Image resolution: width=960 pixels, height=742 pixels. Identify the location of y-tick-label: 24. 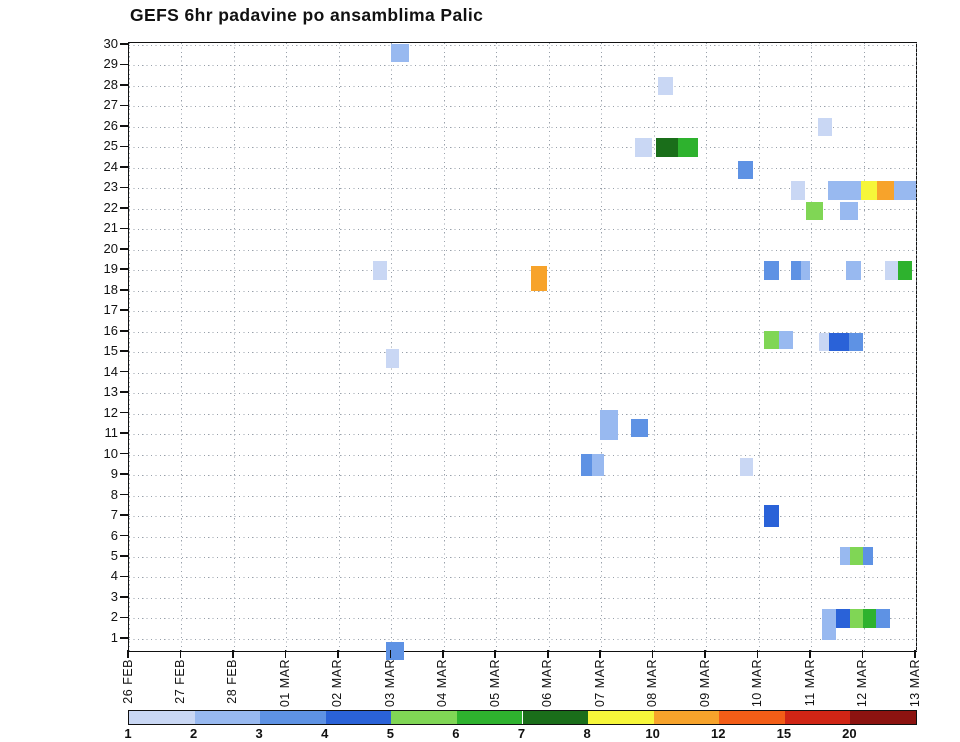
(110, 166).